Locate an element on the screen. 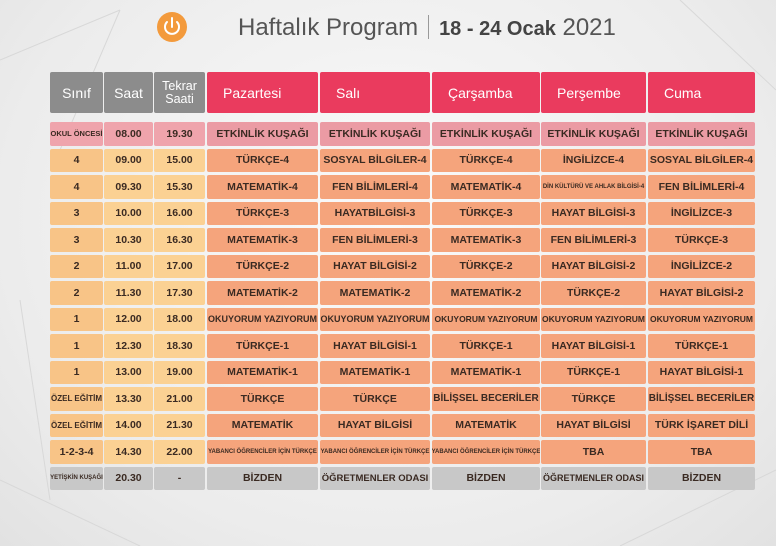 This screenshot has height=546, width=776. column-header: Sınıf is located at coordinates (76, 92).